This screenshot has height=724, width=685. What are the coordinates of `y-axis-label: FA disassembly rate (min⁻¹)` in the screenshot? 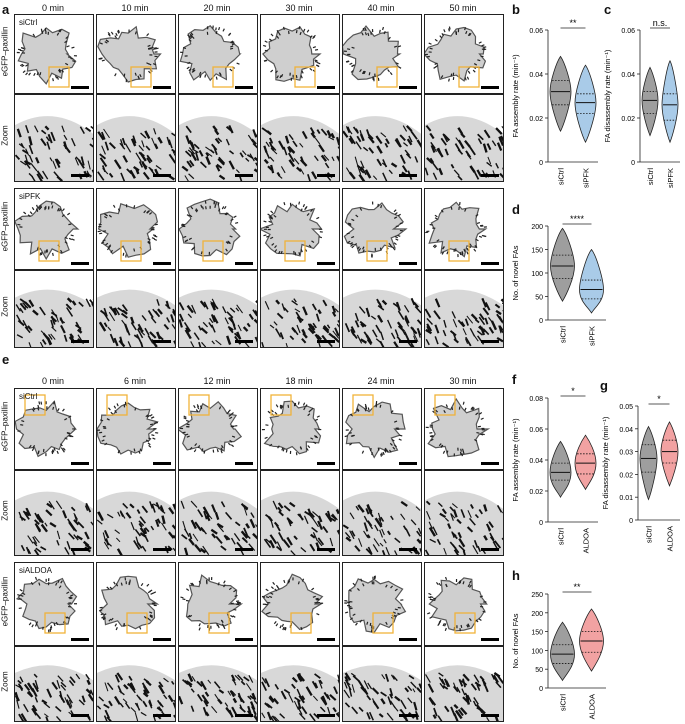 It's located at (605, 462).